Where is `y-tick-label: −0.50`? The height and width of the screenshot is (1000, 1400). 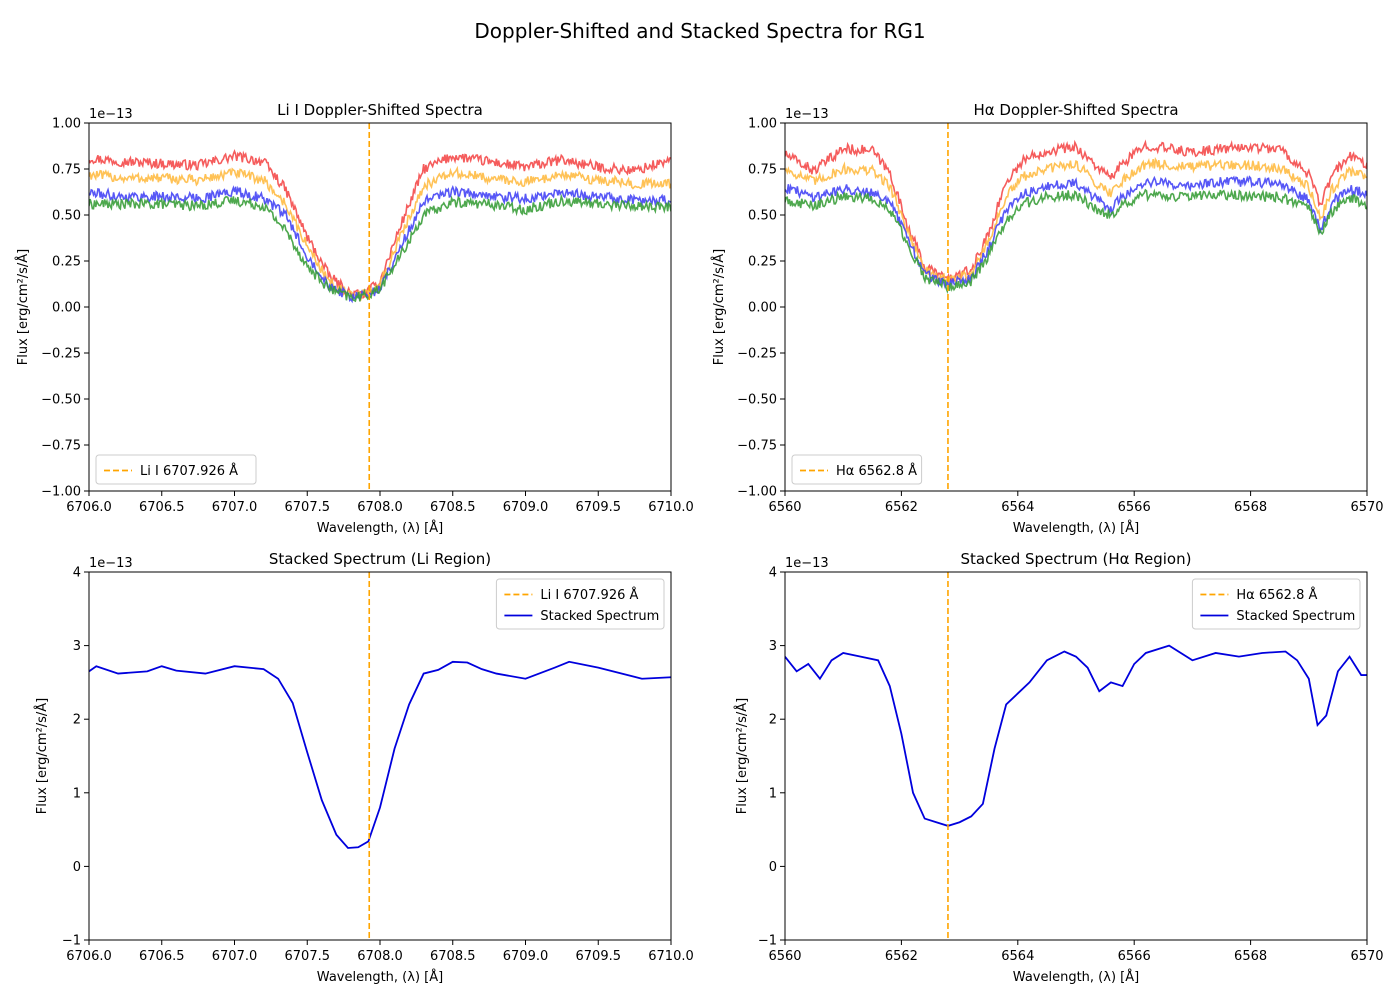 y-tick-label: −0.50 is located at coordinates (757, 400).